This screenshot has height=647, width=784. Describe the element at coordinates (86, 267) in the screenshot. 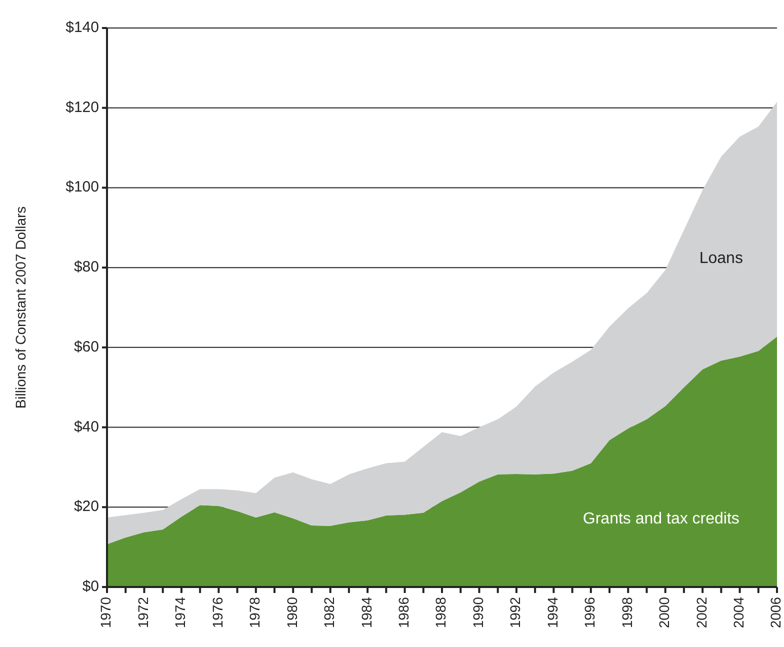

I see `y-tick-label: $80` at that location.